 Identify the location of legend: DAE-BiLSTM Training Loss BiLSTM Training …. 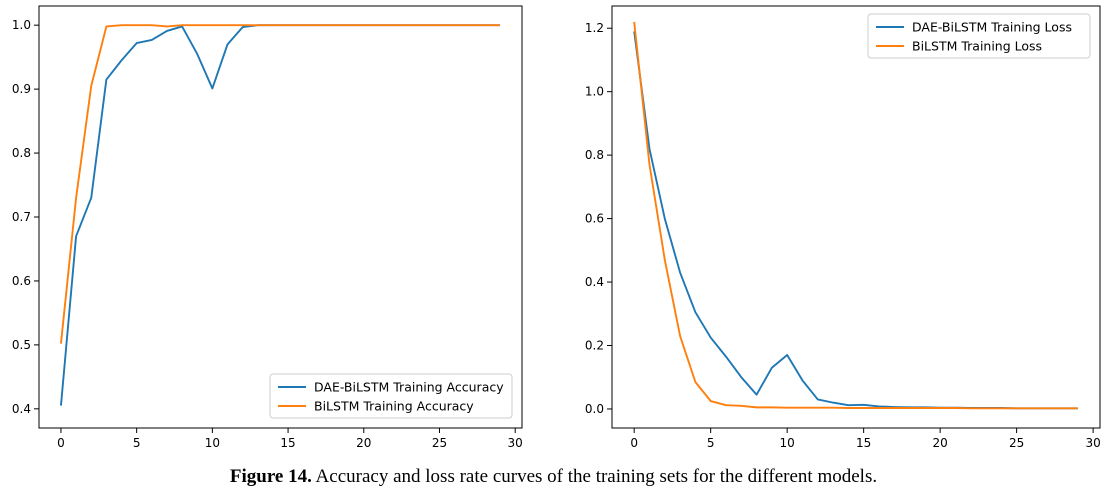
(979, 36).